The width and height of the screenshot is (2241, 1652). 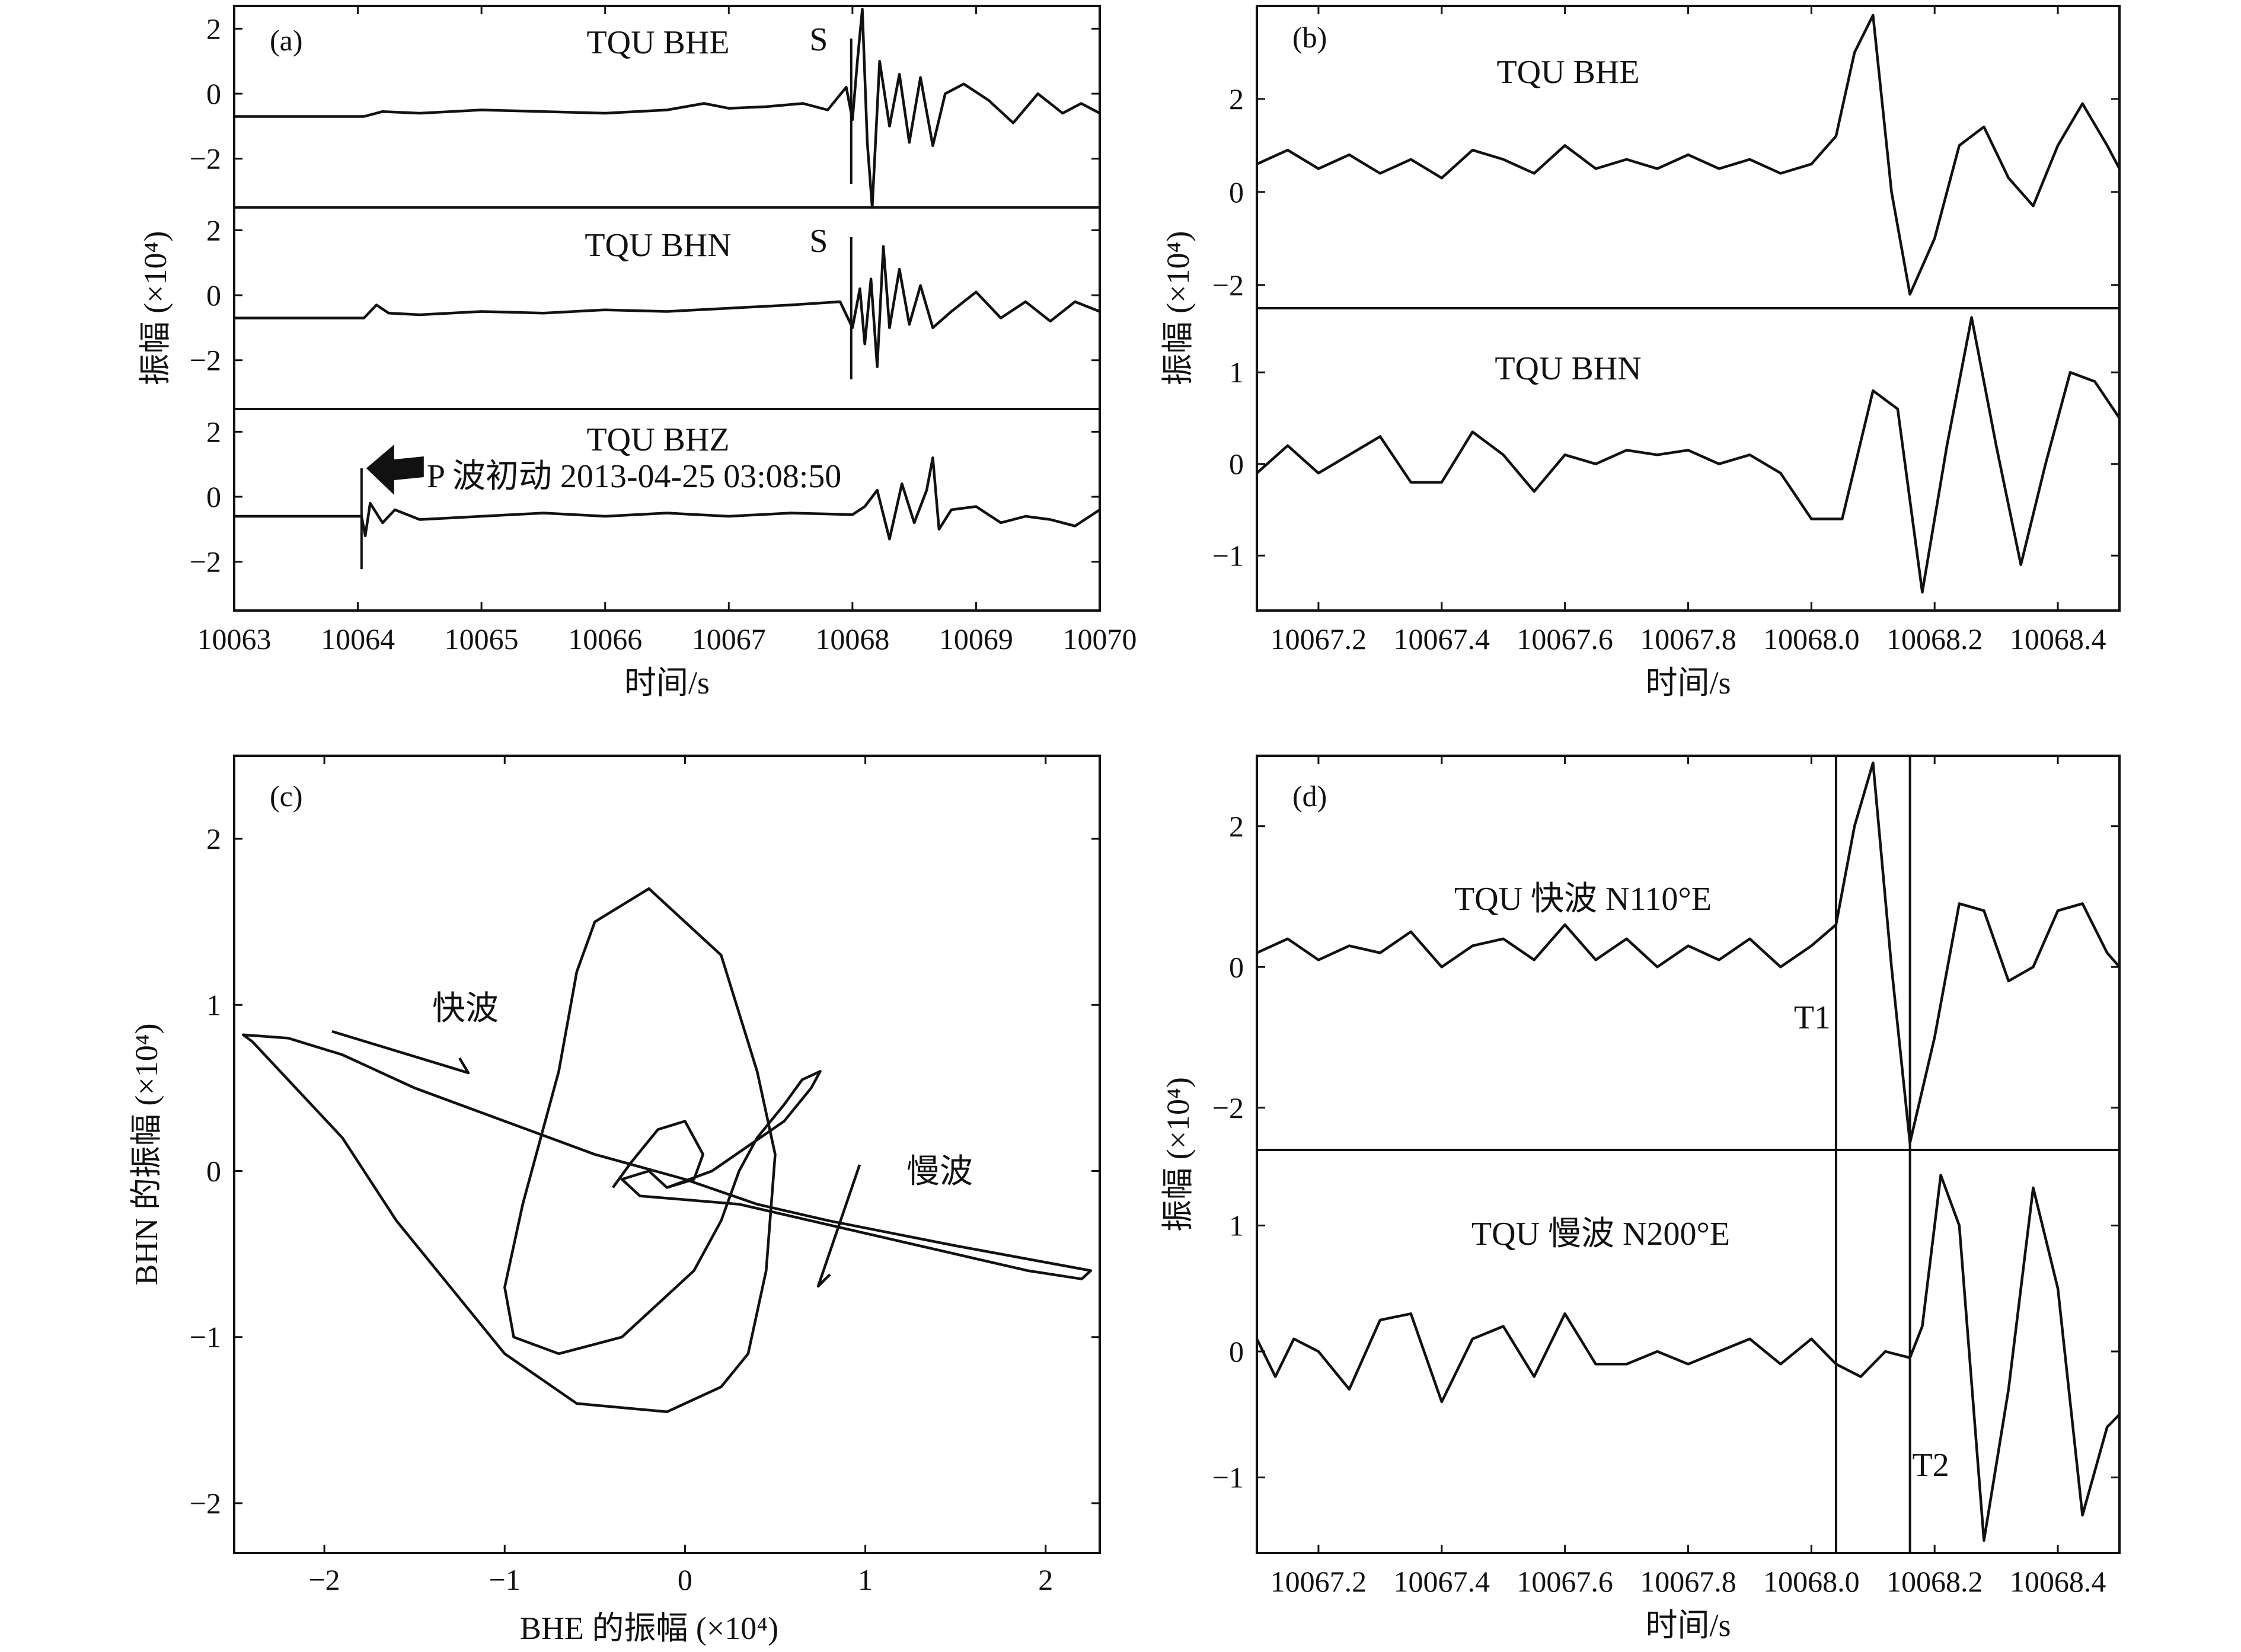 What do you see at coordinates (146, 1154) in the screenshot?
I see `y-axis-title: BHN 的振幅 (×10⁴)` at bounding box center [146, 1154].